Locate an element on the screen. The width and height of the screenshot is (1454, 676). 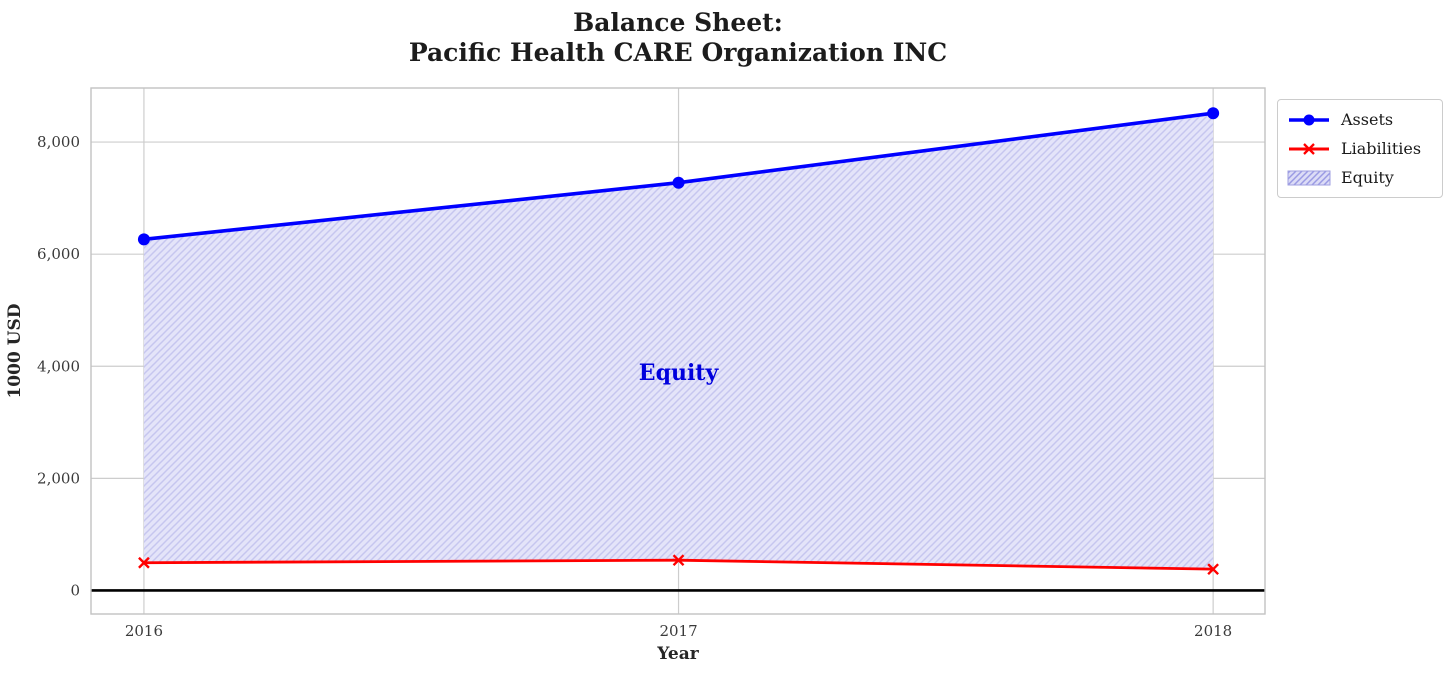
legend-label-assets: Assets is located at coordinates (1367, 119).